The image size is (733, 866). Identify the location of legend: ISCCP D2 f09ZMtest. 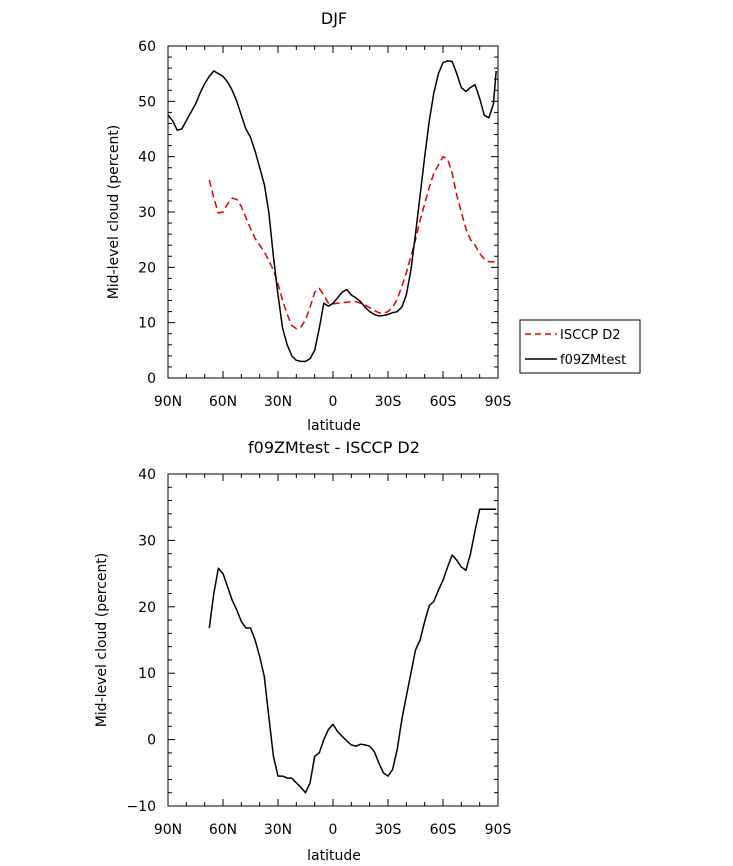
(580, 346).